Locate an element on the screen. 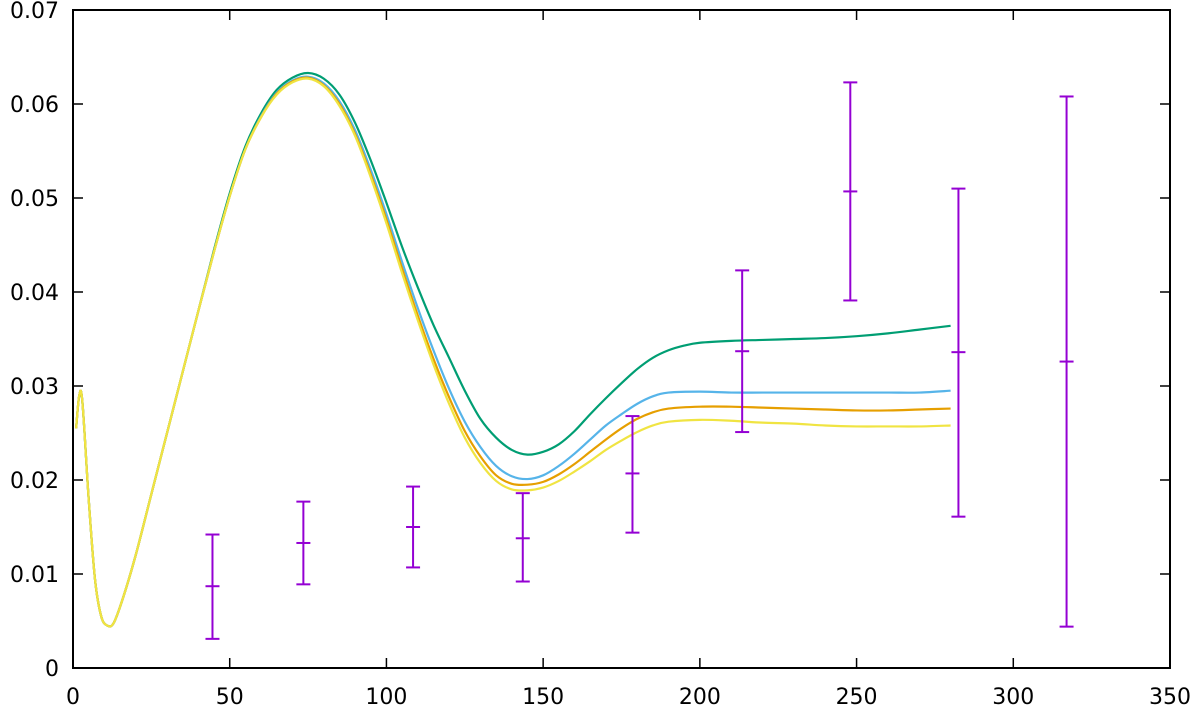  y-tick-label: 0.01 is located at coordinates (34, 575).